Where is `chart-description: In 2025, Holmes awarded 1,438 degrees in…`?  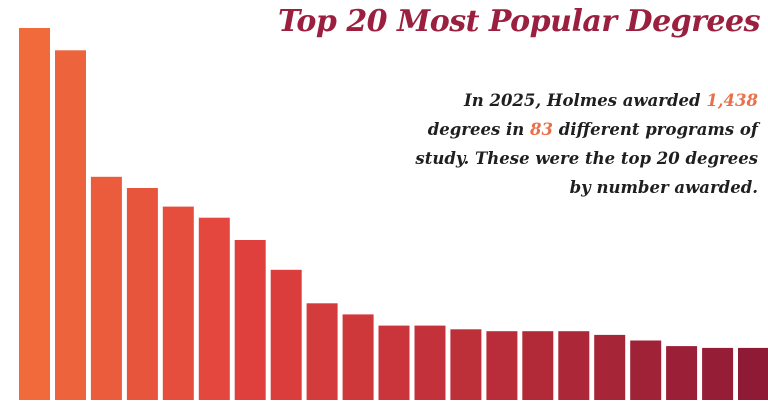 chart-description: In 2025, Holmes awarded 1,438 degrees in… is located at coordinates (578, 144).